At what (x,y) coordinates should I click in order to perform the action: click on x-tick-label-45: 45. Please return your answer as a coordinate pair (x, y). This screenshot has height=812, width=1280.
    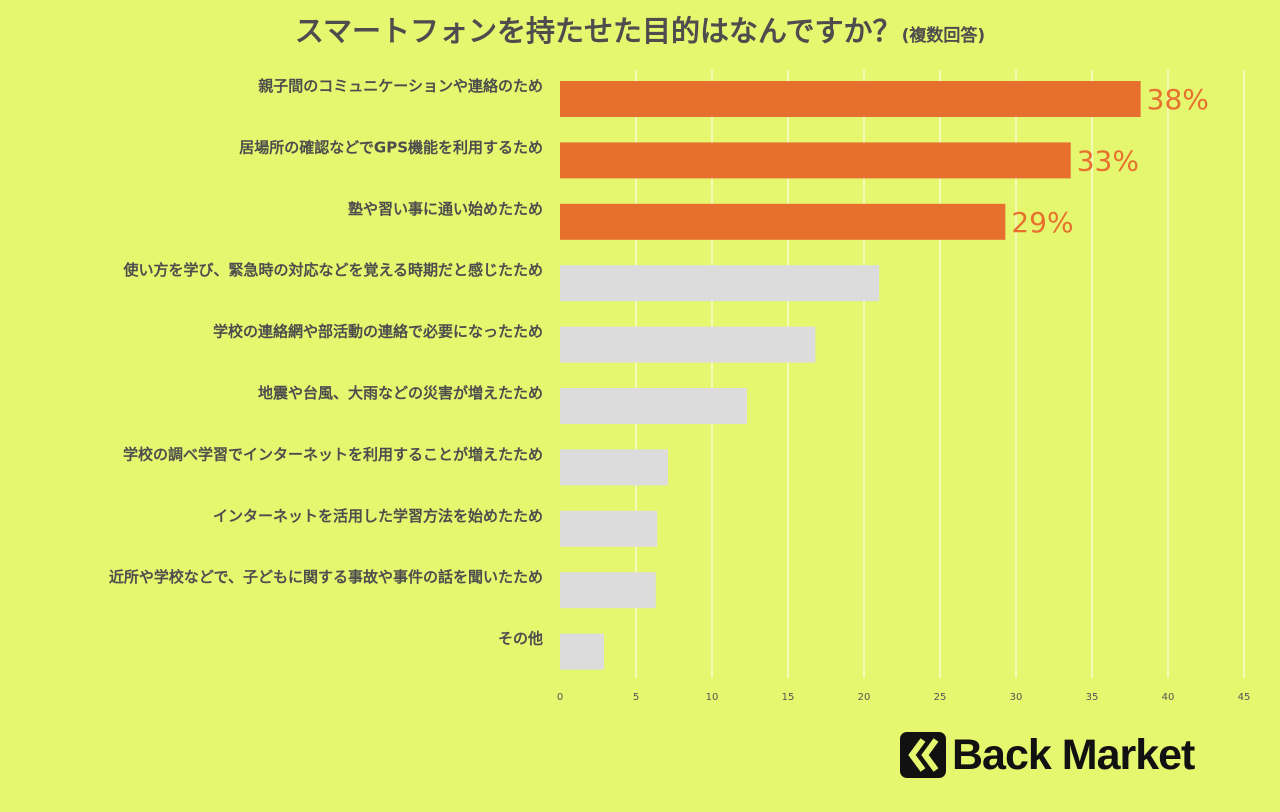
    Looking at the image, I should click on (1244, 697).